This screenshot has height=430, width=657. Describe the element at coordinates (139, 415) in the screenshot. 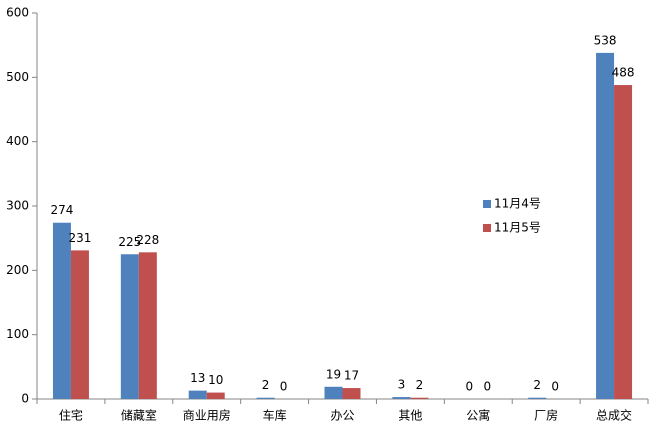

I see `x-tick-label: 储藏室` at that location.